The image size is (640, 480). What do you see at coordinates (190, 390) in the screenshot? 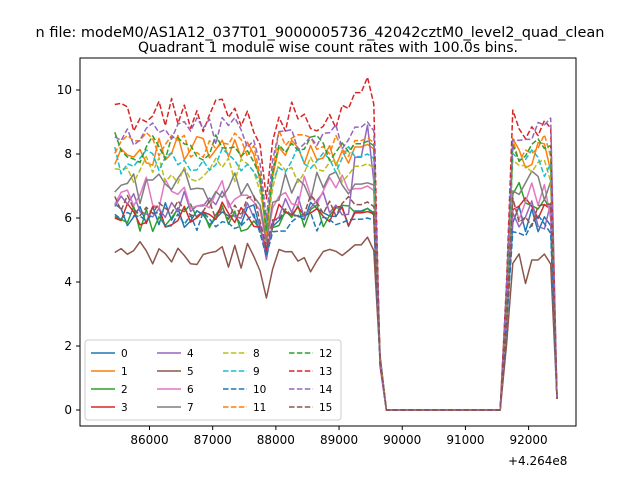
I see `legend-label-6: 6` at bounding box center [190, 390].